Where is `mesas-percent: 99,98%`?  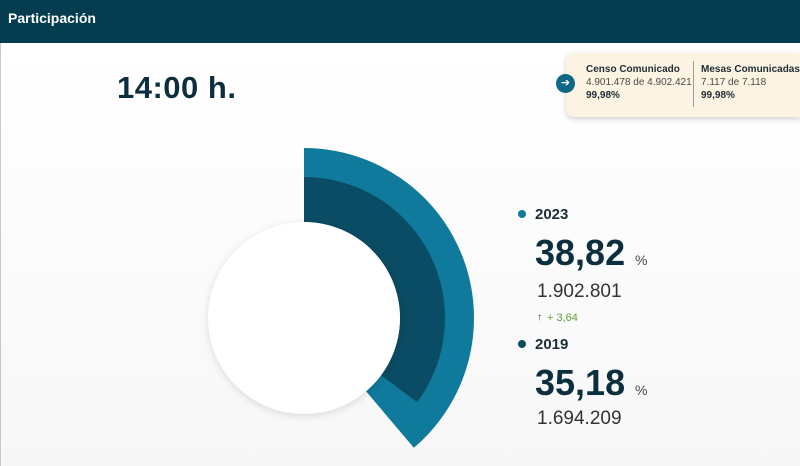
mesas-percent: 99,98% is located at coordinates (718, 95).